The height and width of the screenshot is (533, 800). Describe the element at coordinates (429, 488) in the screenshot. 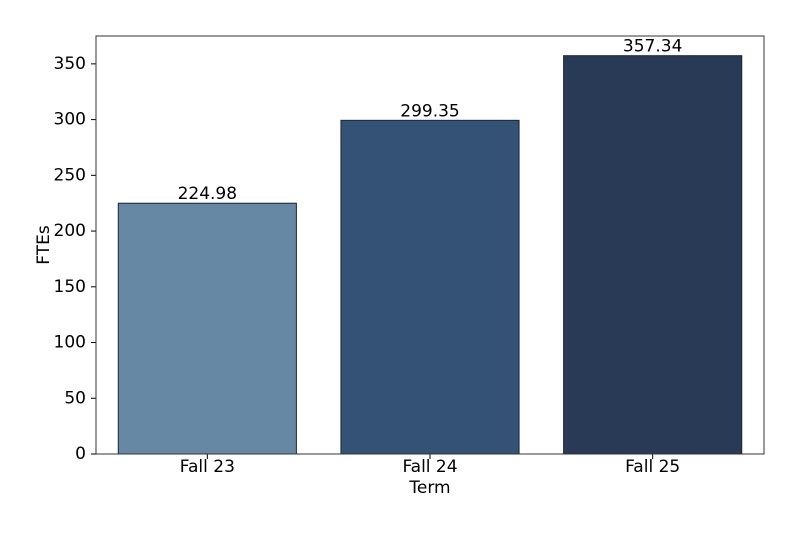

I see `x-axis-label: Term` at that location.